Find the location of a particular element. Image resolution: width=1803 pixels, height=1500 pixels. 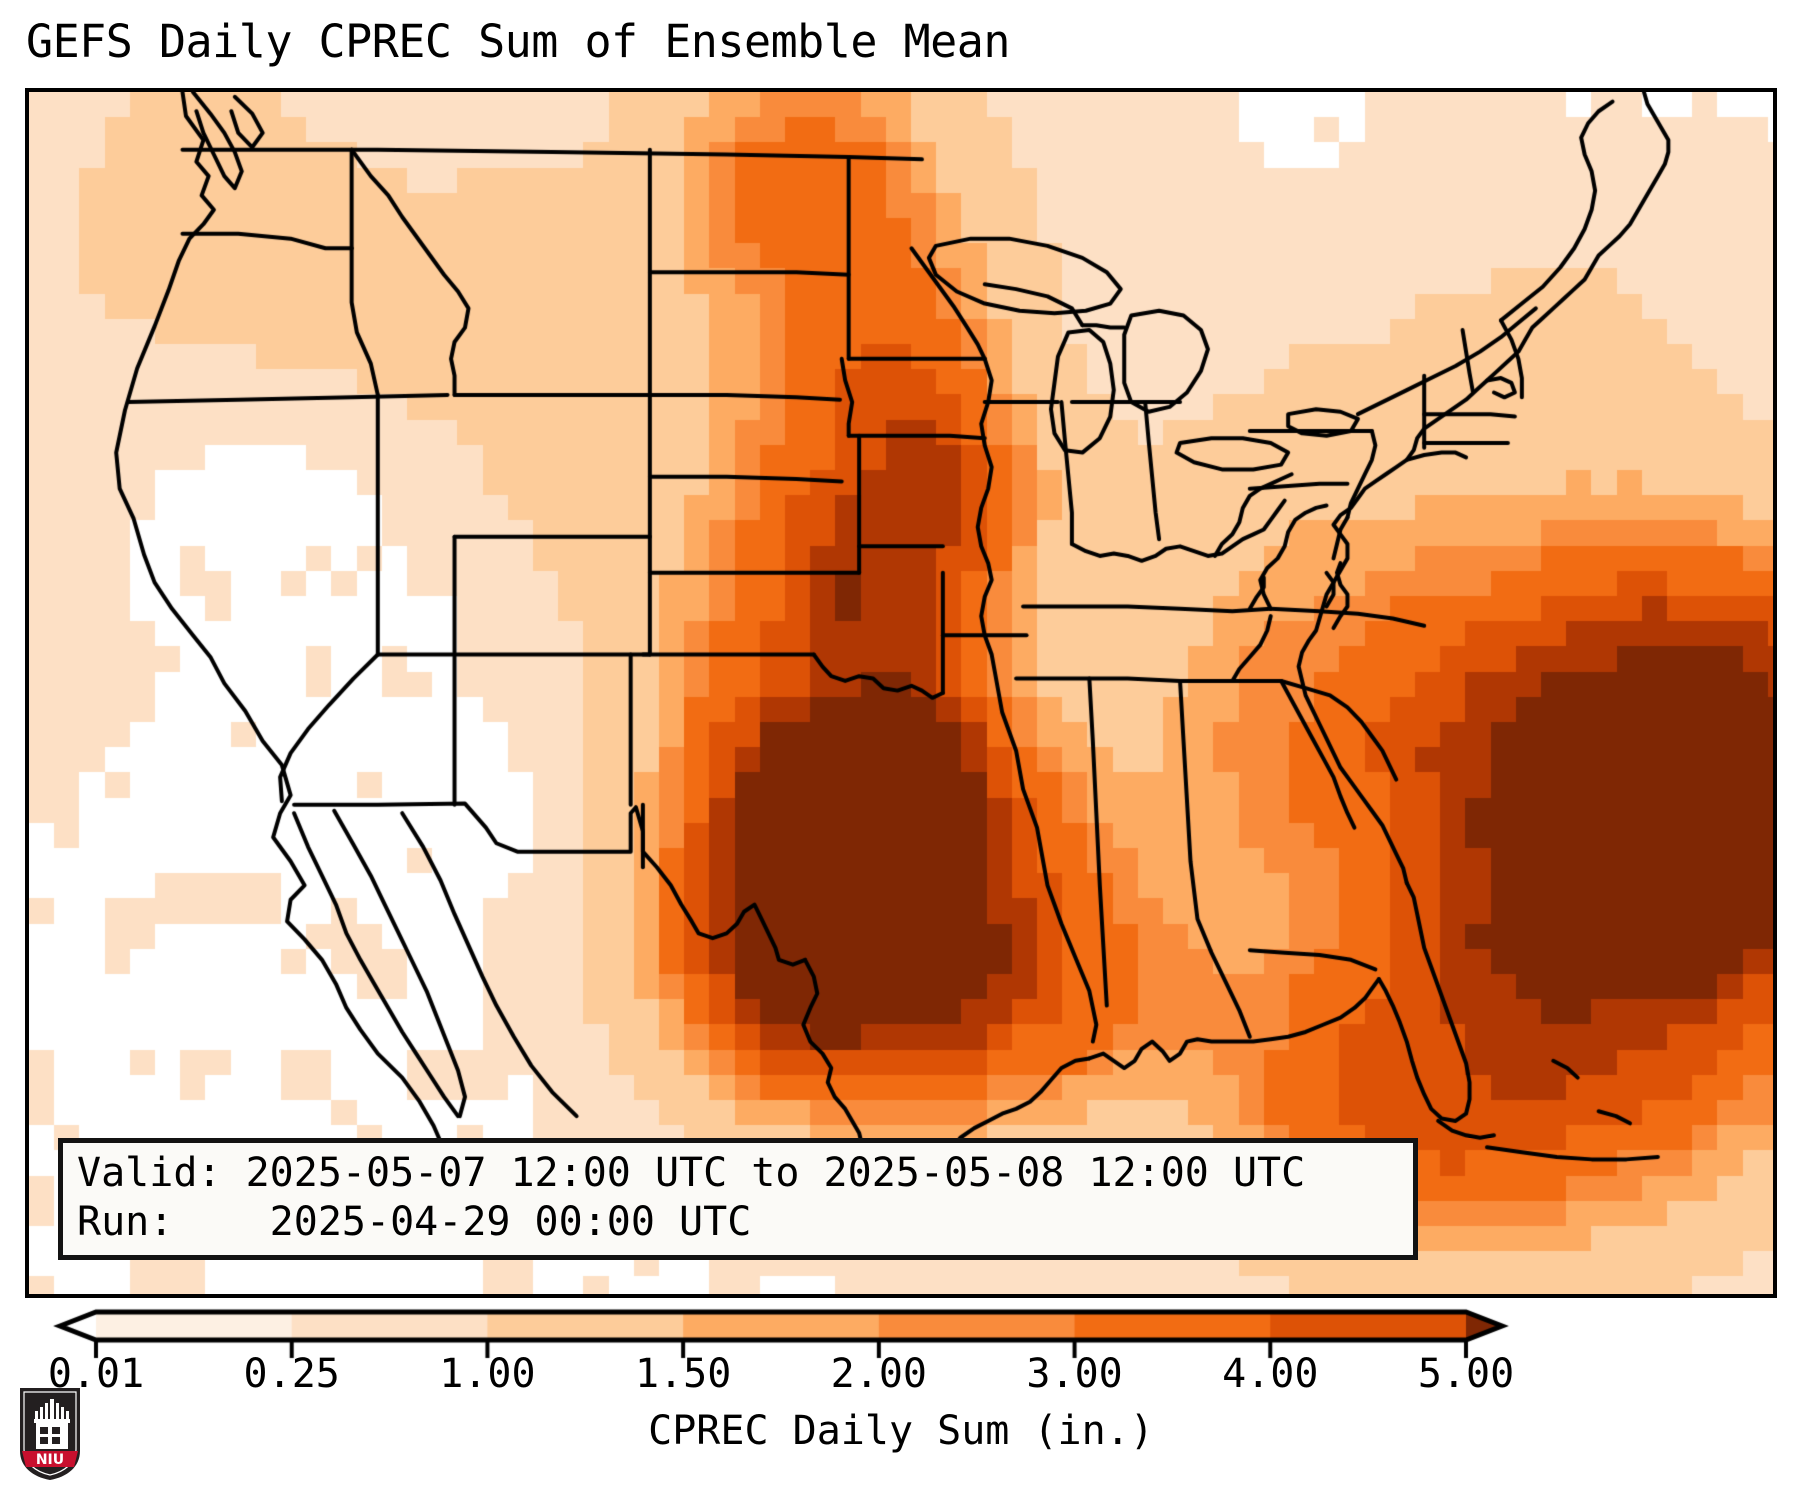

niu-logo: NIU is located at coordinates (50, 1434).